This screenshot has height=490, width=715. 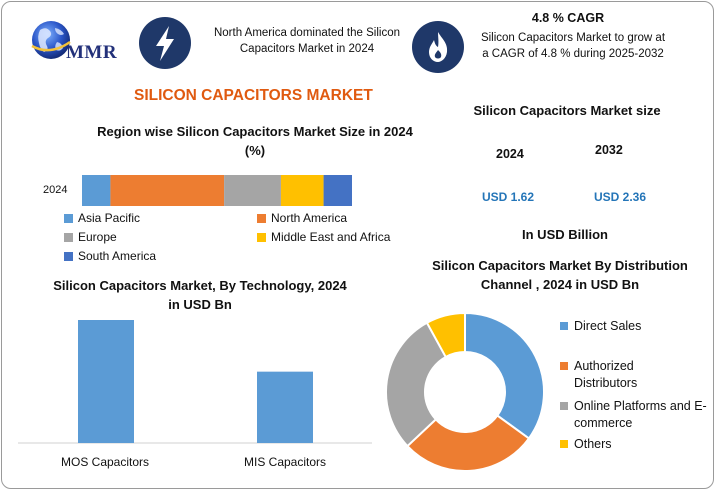 I want to click on legend-swatch-authorized-distributors, so click(x=564, y=366).